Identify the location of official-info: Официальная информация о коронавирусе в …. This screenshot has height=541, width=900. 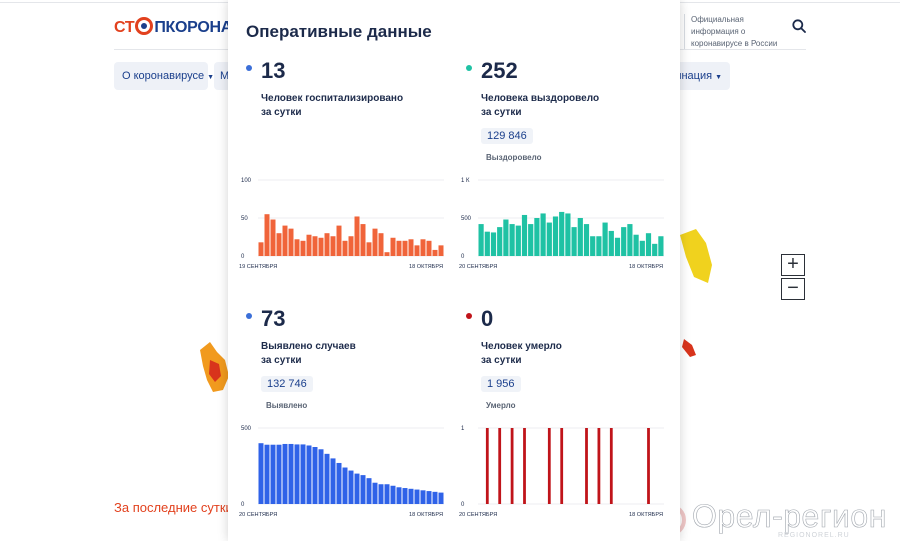
(734, 32).